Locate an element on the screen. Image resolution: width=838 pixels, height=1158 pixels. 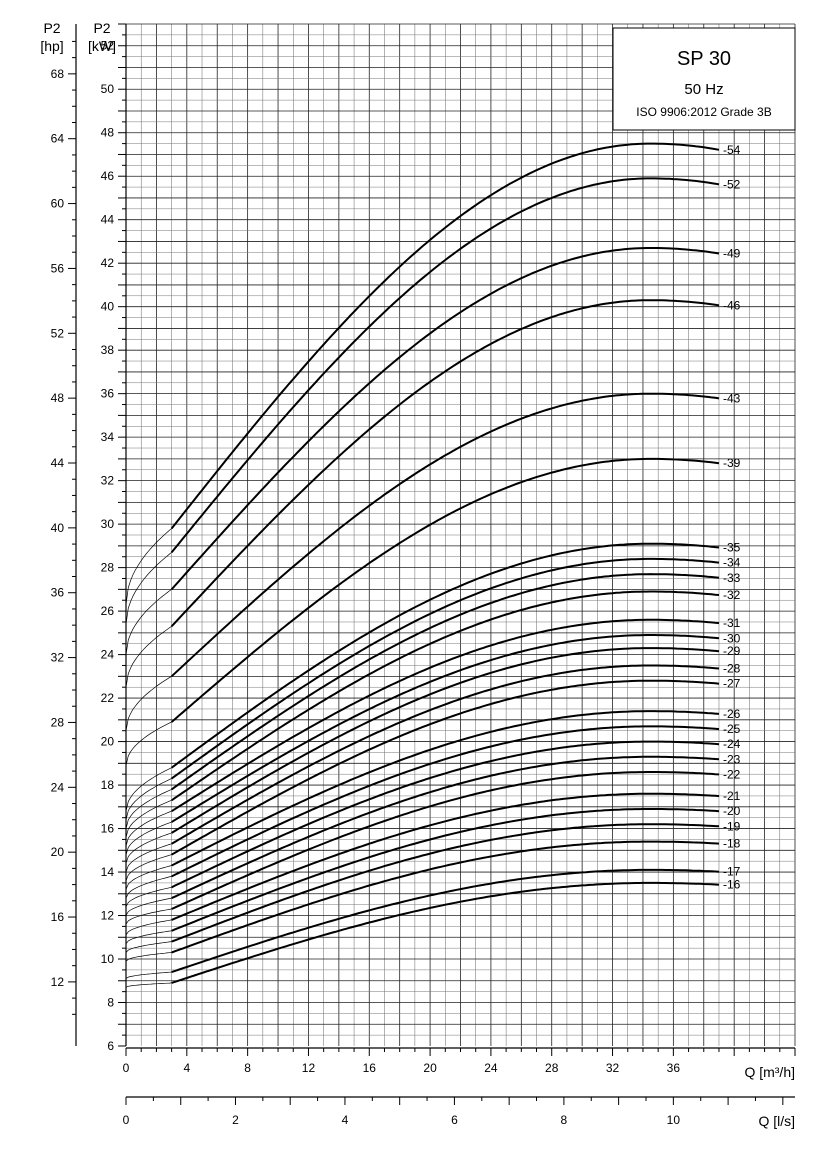
hp-tick-label: 56 is located at coordinates (58, 268).